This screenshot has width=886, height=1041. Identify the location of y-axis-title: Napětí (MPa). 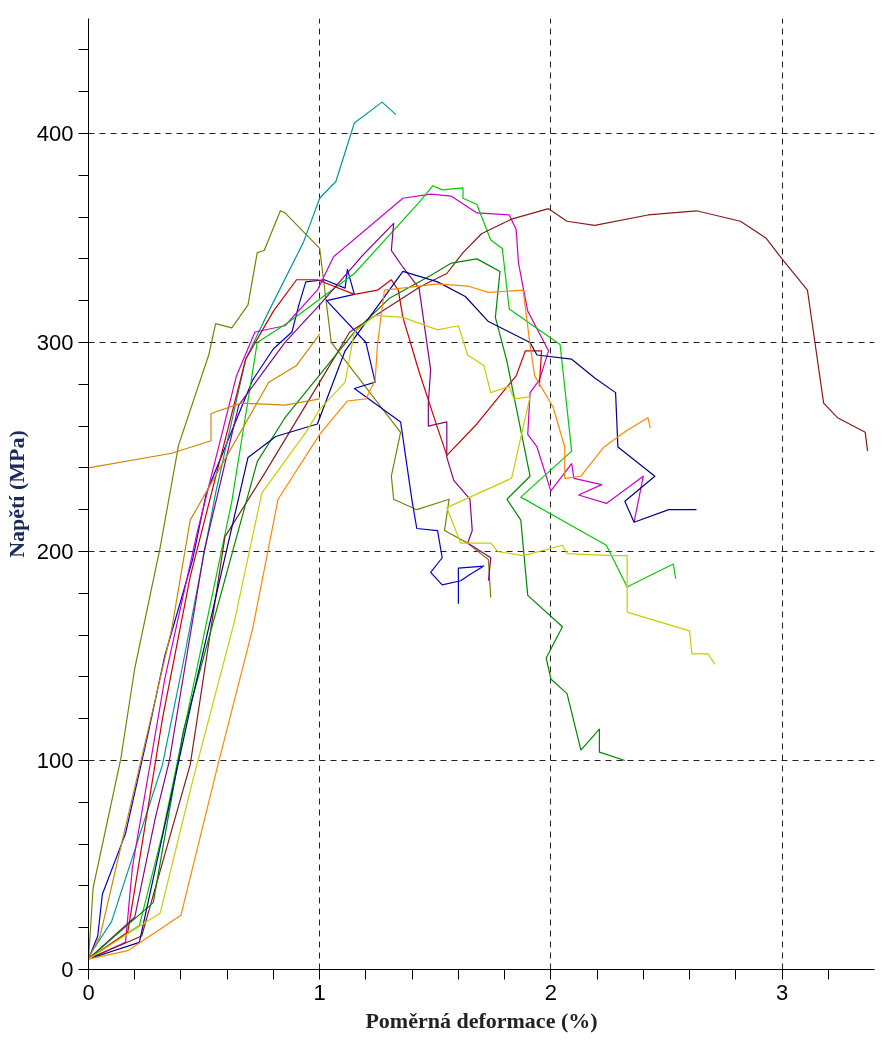
(16, 494).